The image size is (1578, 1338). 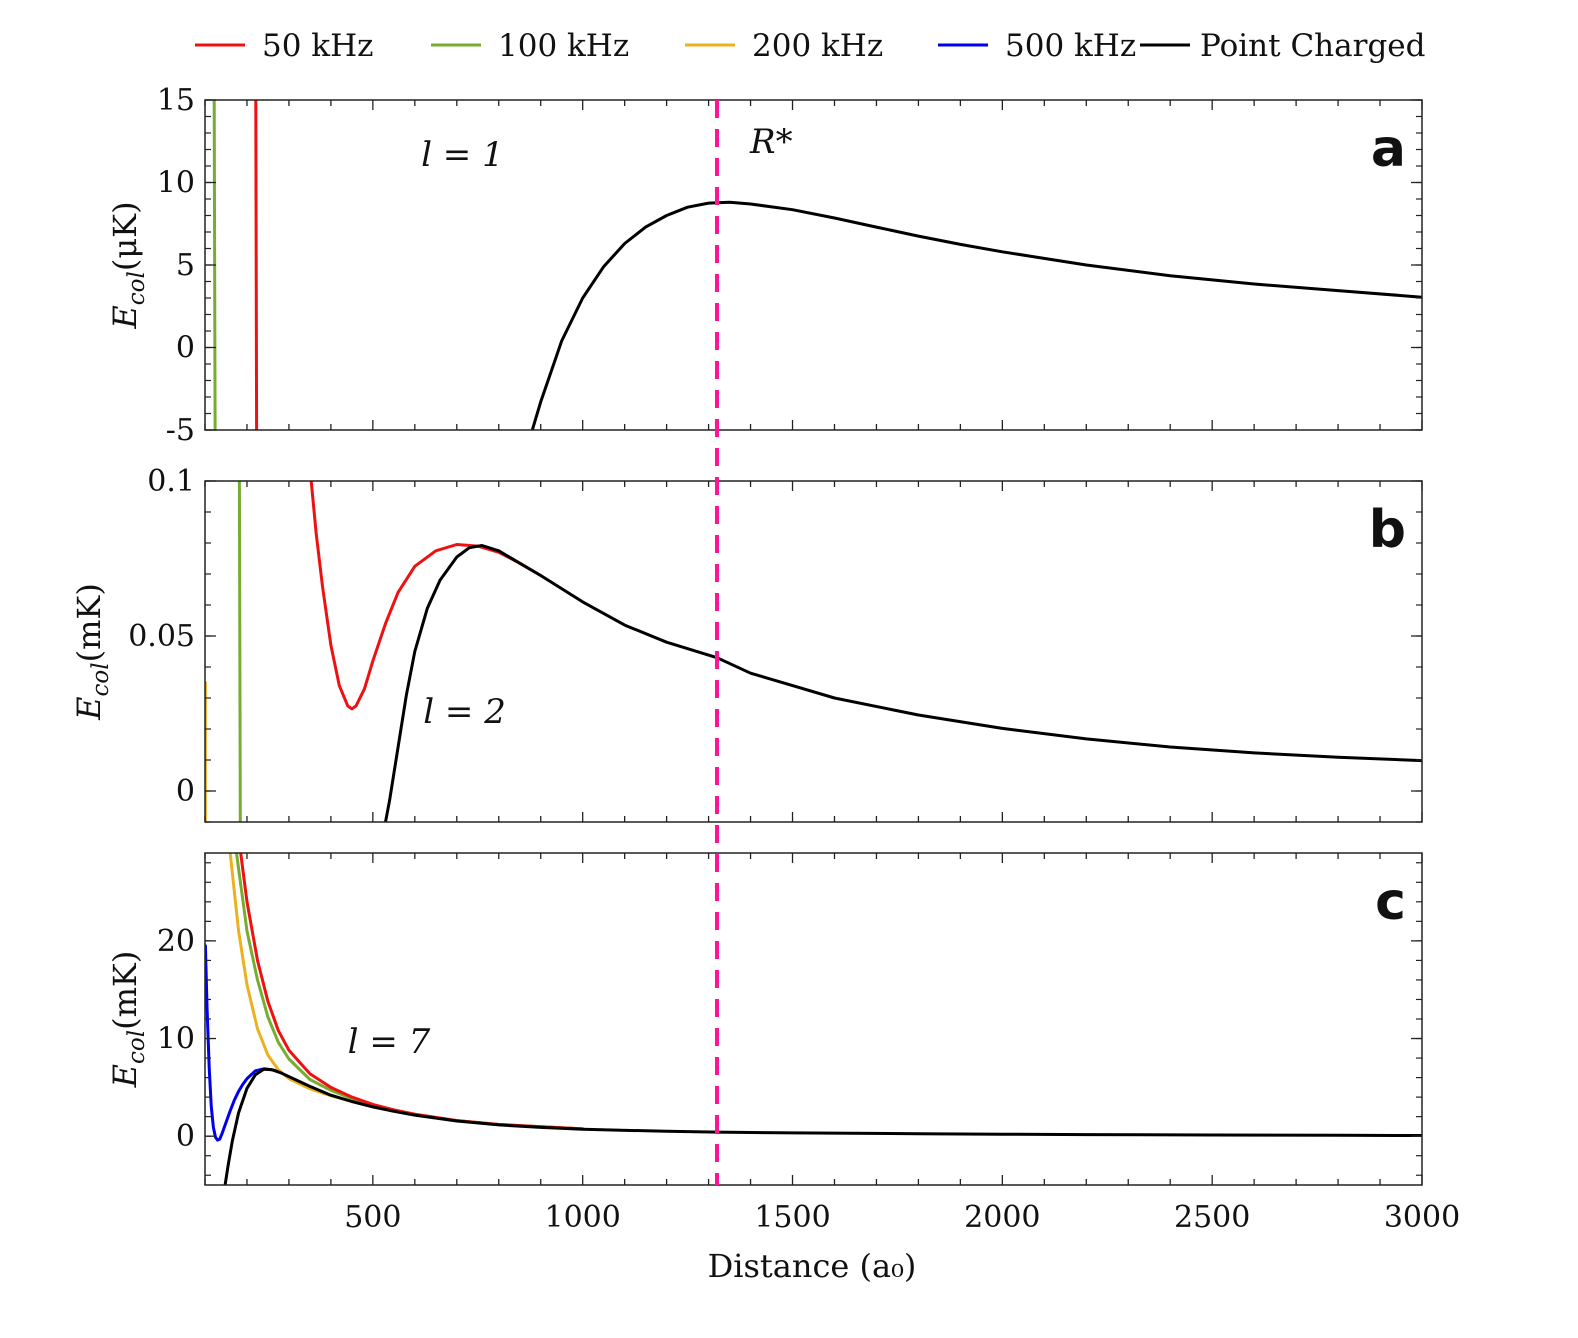 What do you see at coordinates (125, 236) in the screenshot?
I see `y-axis-unit: (μK)` at bounding box center [125, 236].